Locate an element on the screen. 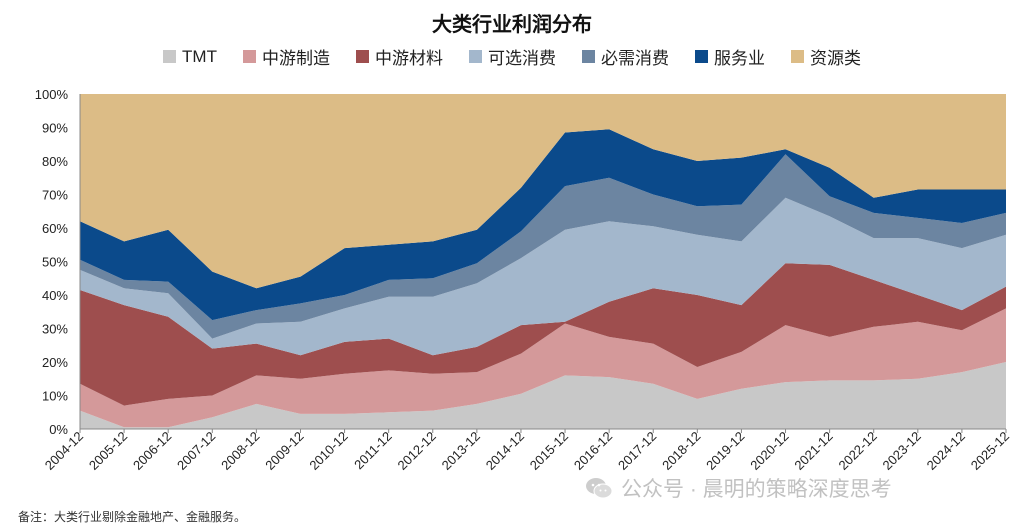  x-tick-label: 2022-12 is located at coordinates (857, 451).